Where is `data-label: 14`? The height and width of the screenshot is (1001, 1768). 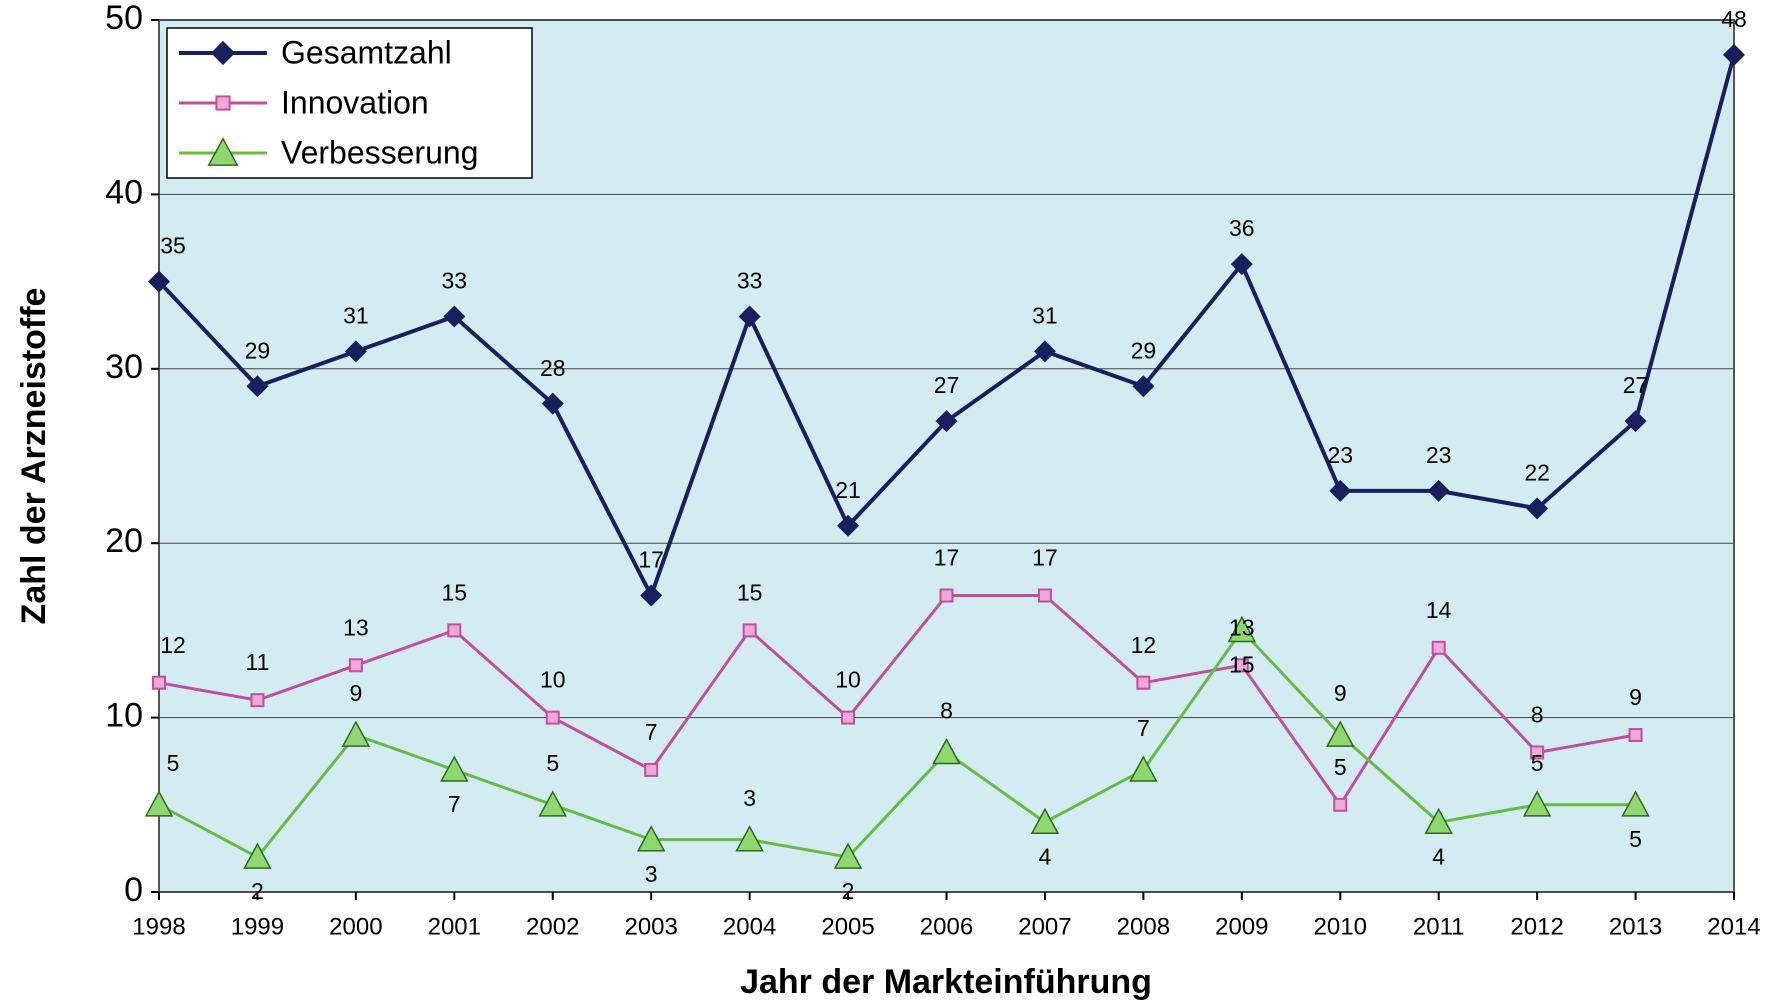 data-label: 14 is located at coordinates (1439, 610).